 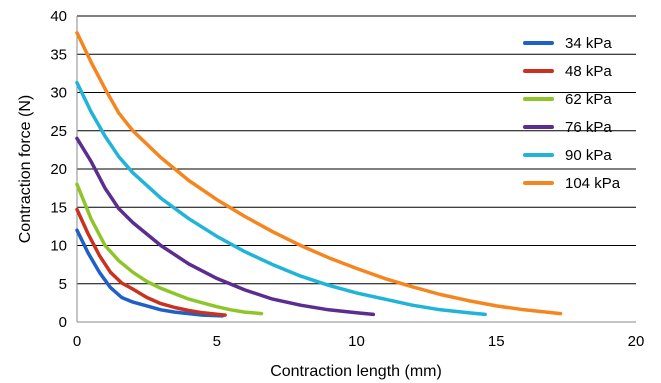 I want to click on y-tick-labels: 0 5 10 15 20 25 30 35 40, so click(x=58, y=169).